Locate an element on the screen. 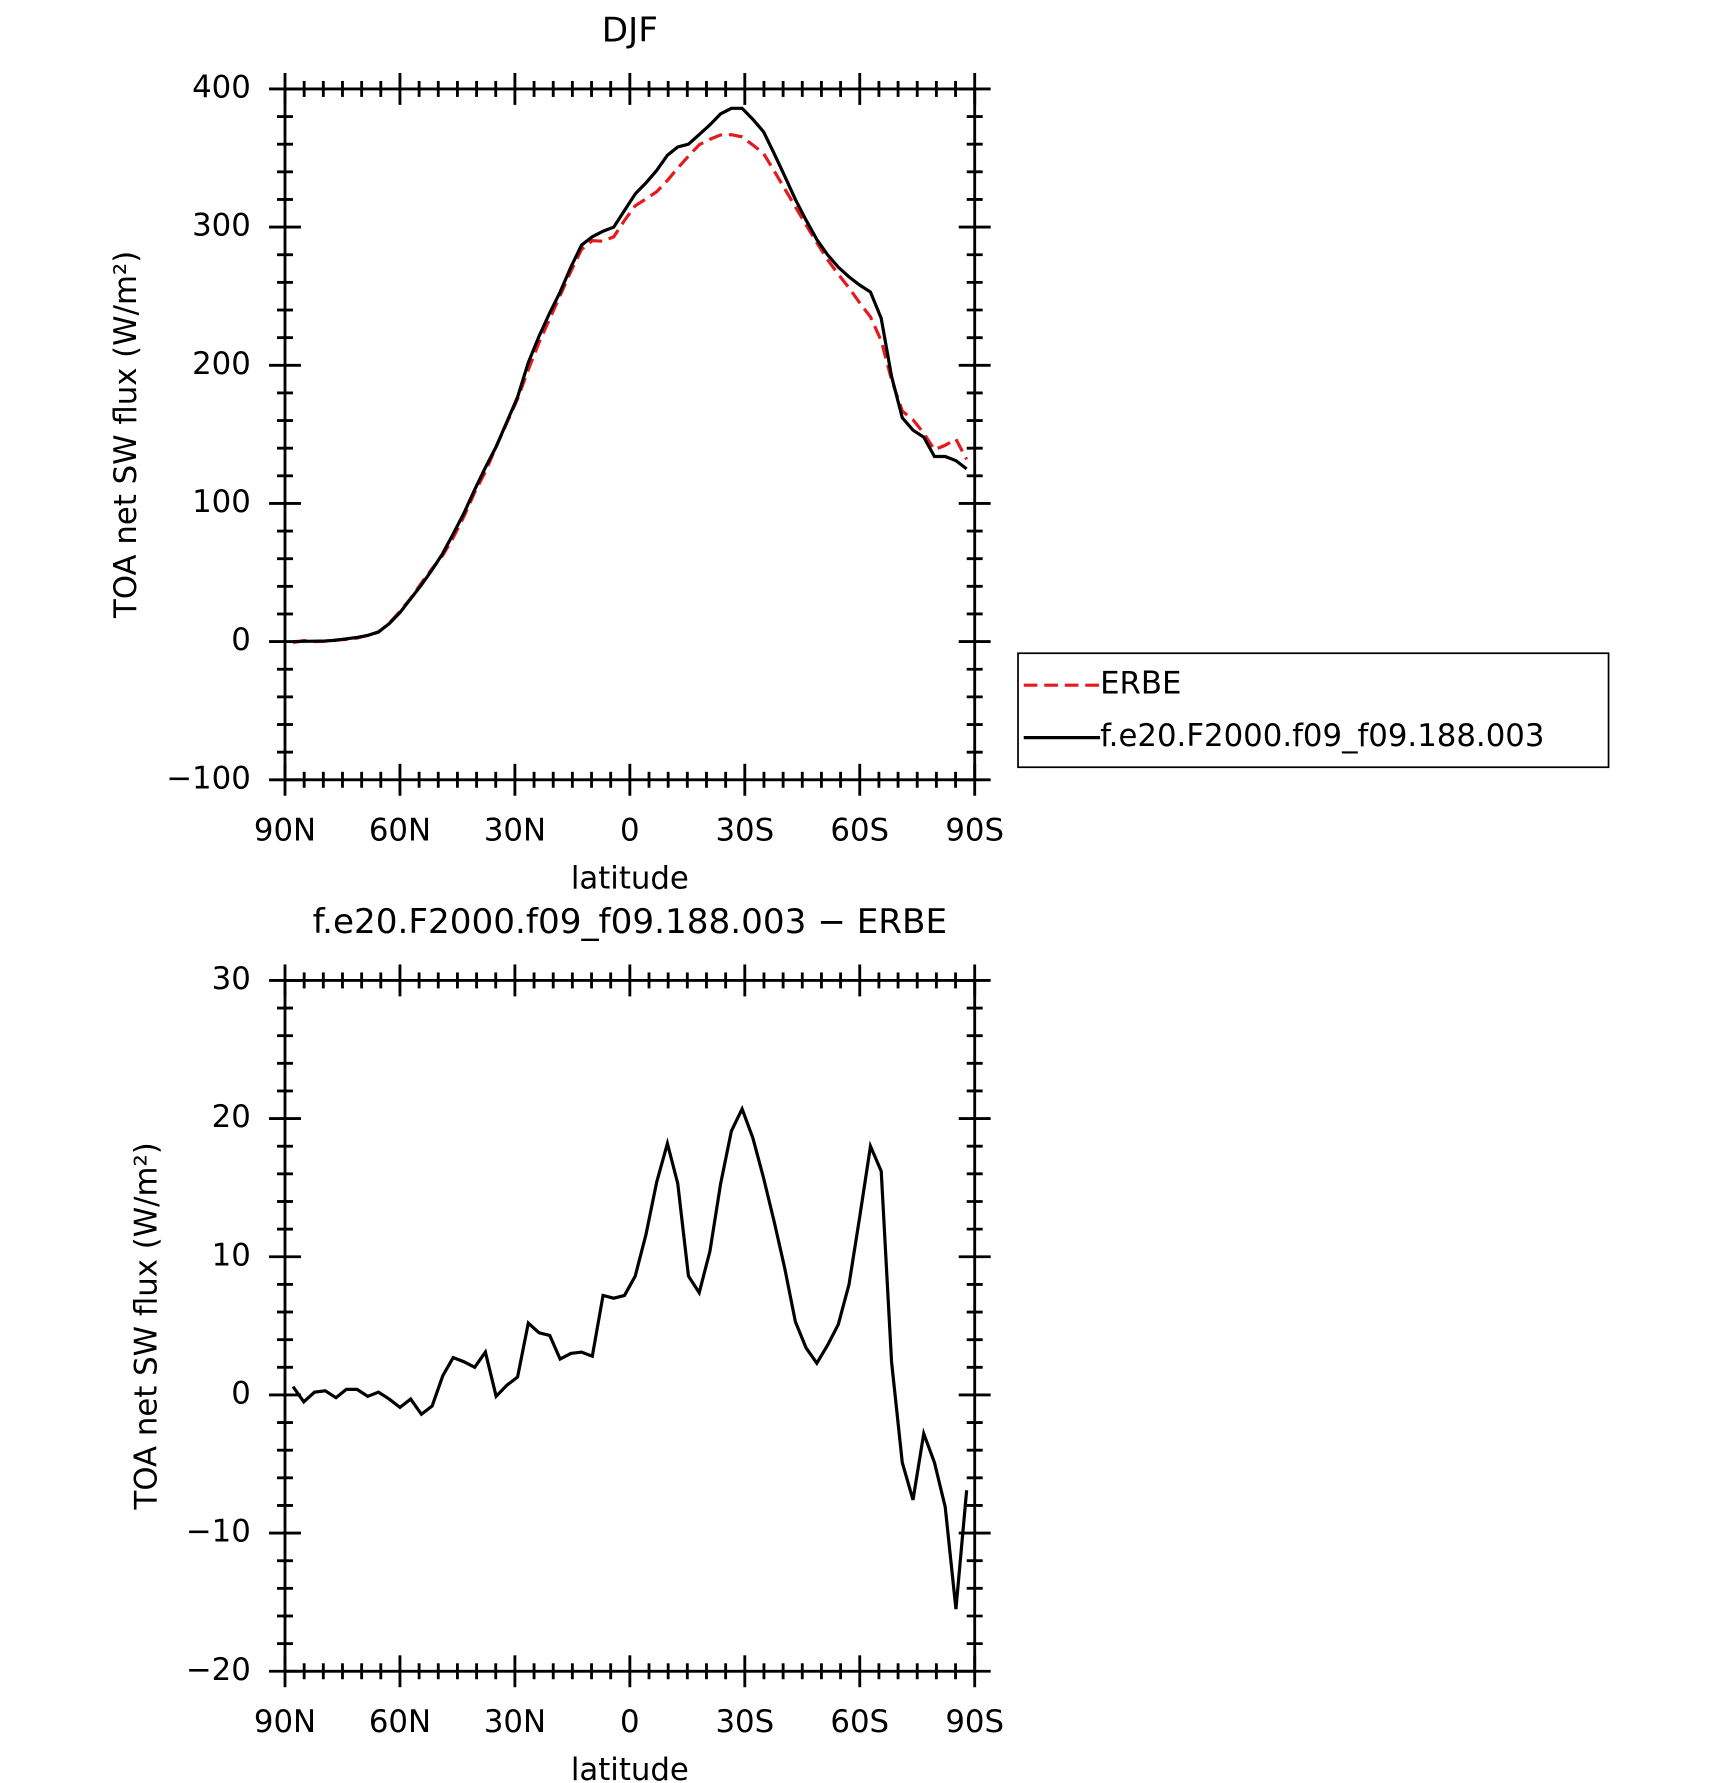  y-tick-label: 10 is located at coordinates (231, 1255).